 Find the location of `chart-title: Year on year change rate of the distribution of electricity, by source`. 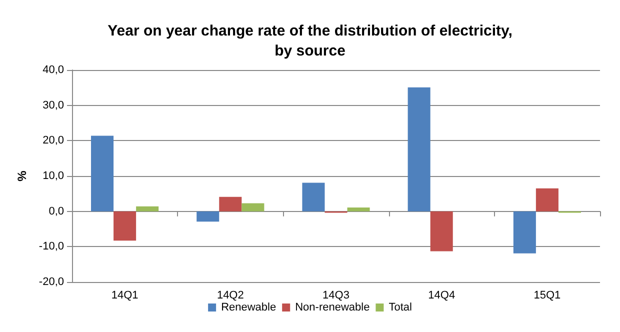

chart-title: Year on year change rate of the distribution of electricity, by source is located at coordinates (310, 41).